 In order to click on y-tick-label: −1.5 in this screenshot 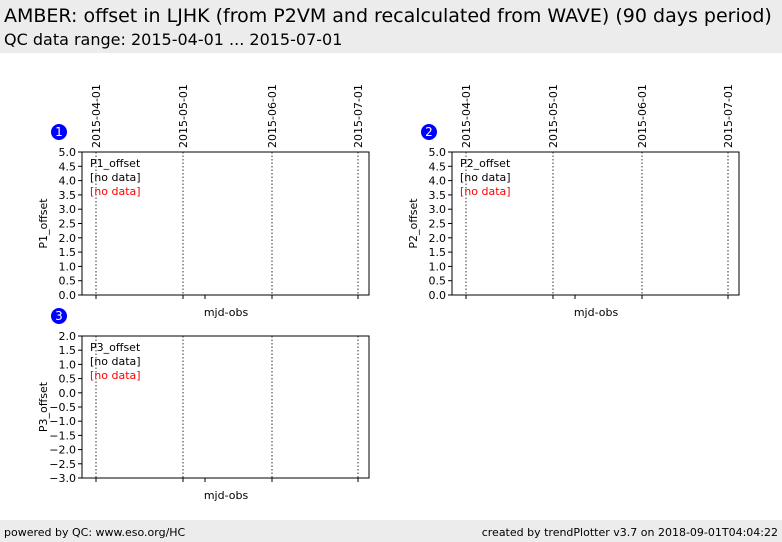, I will do `click(62, 435)`.